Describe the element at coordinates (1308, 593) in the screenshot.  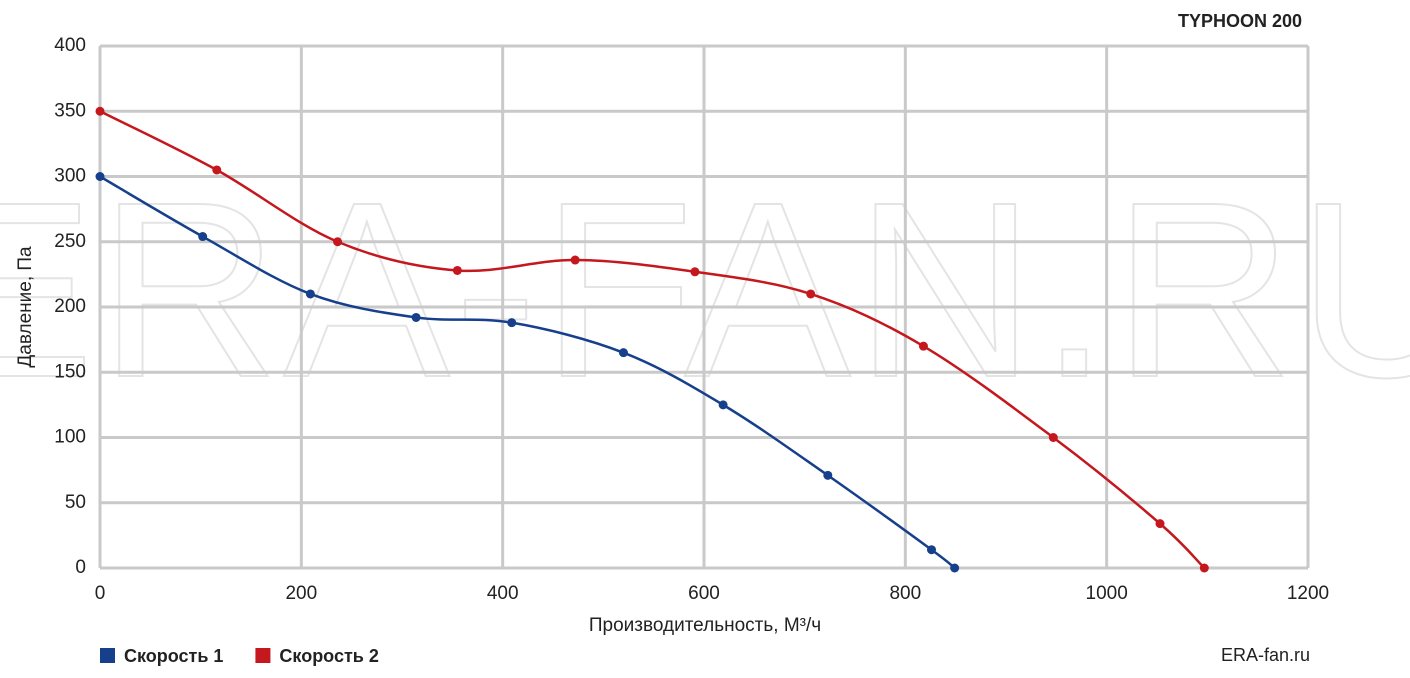
I see `x-tick-label: 1200` at that location.